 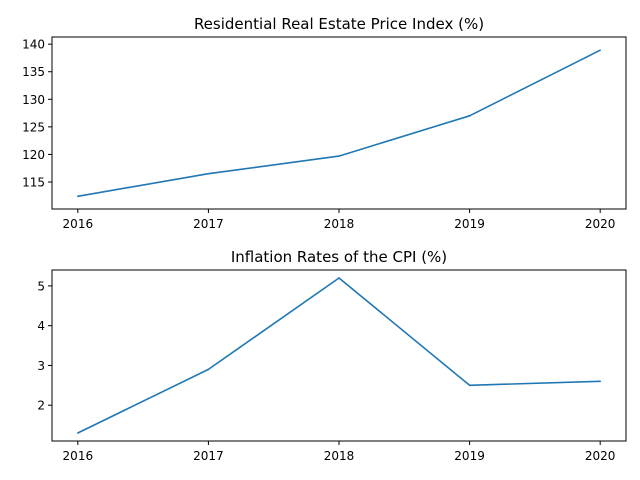 What do you see at coordinates (33, 45) in the screenshot?
I see `y-tick-label: 140` at bounding box center [33, 45].